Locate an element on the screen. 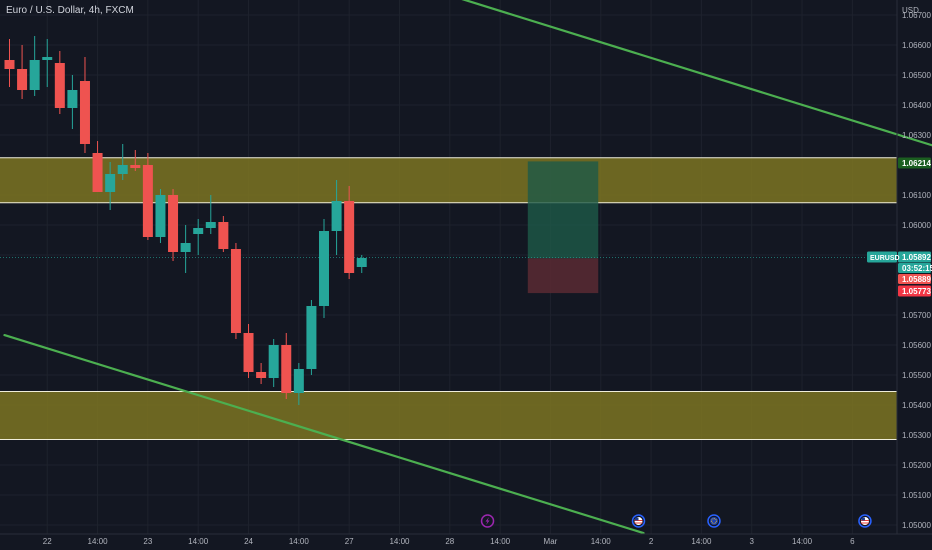 This screenshot has width=932, height=550. time-tick-label: 27 is located at coordinates (349, 541).